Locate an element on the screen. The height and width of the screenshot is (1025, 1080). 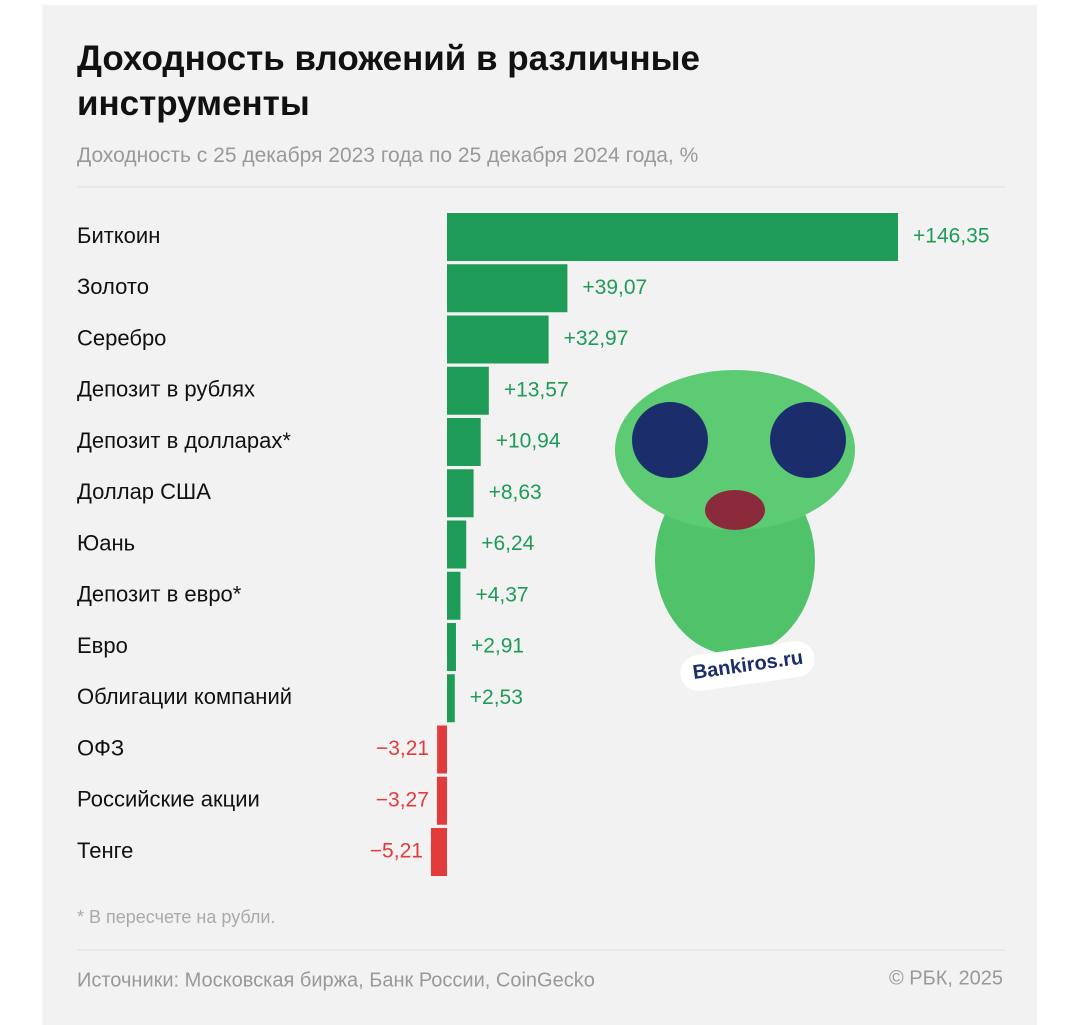
category-label: Юань is located at coordinates (106, 542).